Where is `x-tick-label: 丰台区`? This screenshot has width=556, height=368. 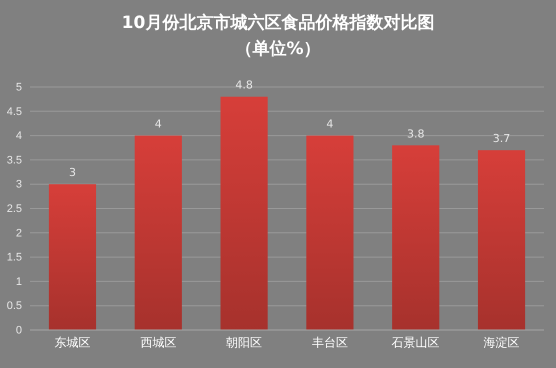 x-tick-label: 丰台区 is located at coordinates (330, 343).